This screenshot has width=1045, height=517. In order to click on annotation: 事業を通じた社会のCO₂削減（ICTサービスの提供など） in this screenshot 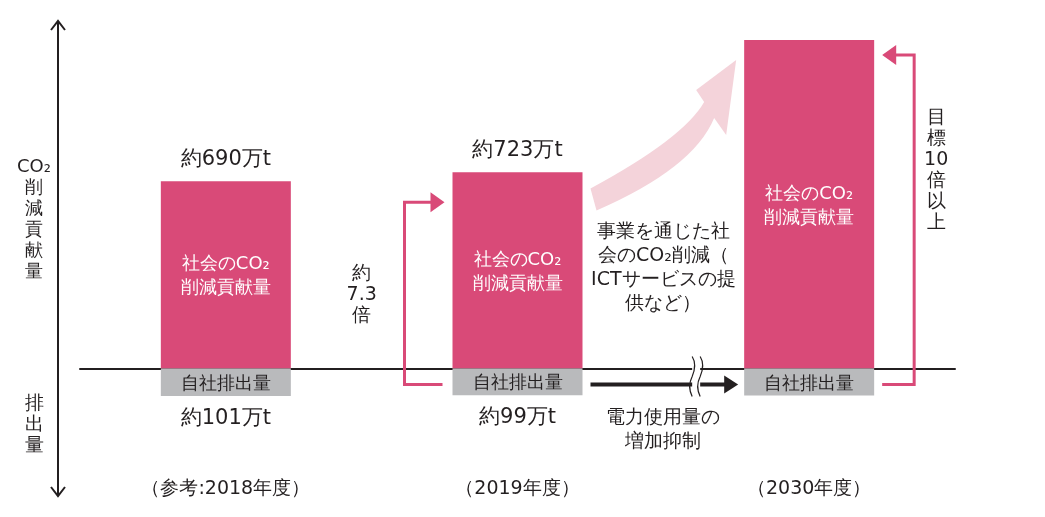, I will do `click(663, 266)`.